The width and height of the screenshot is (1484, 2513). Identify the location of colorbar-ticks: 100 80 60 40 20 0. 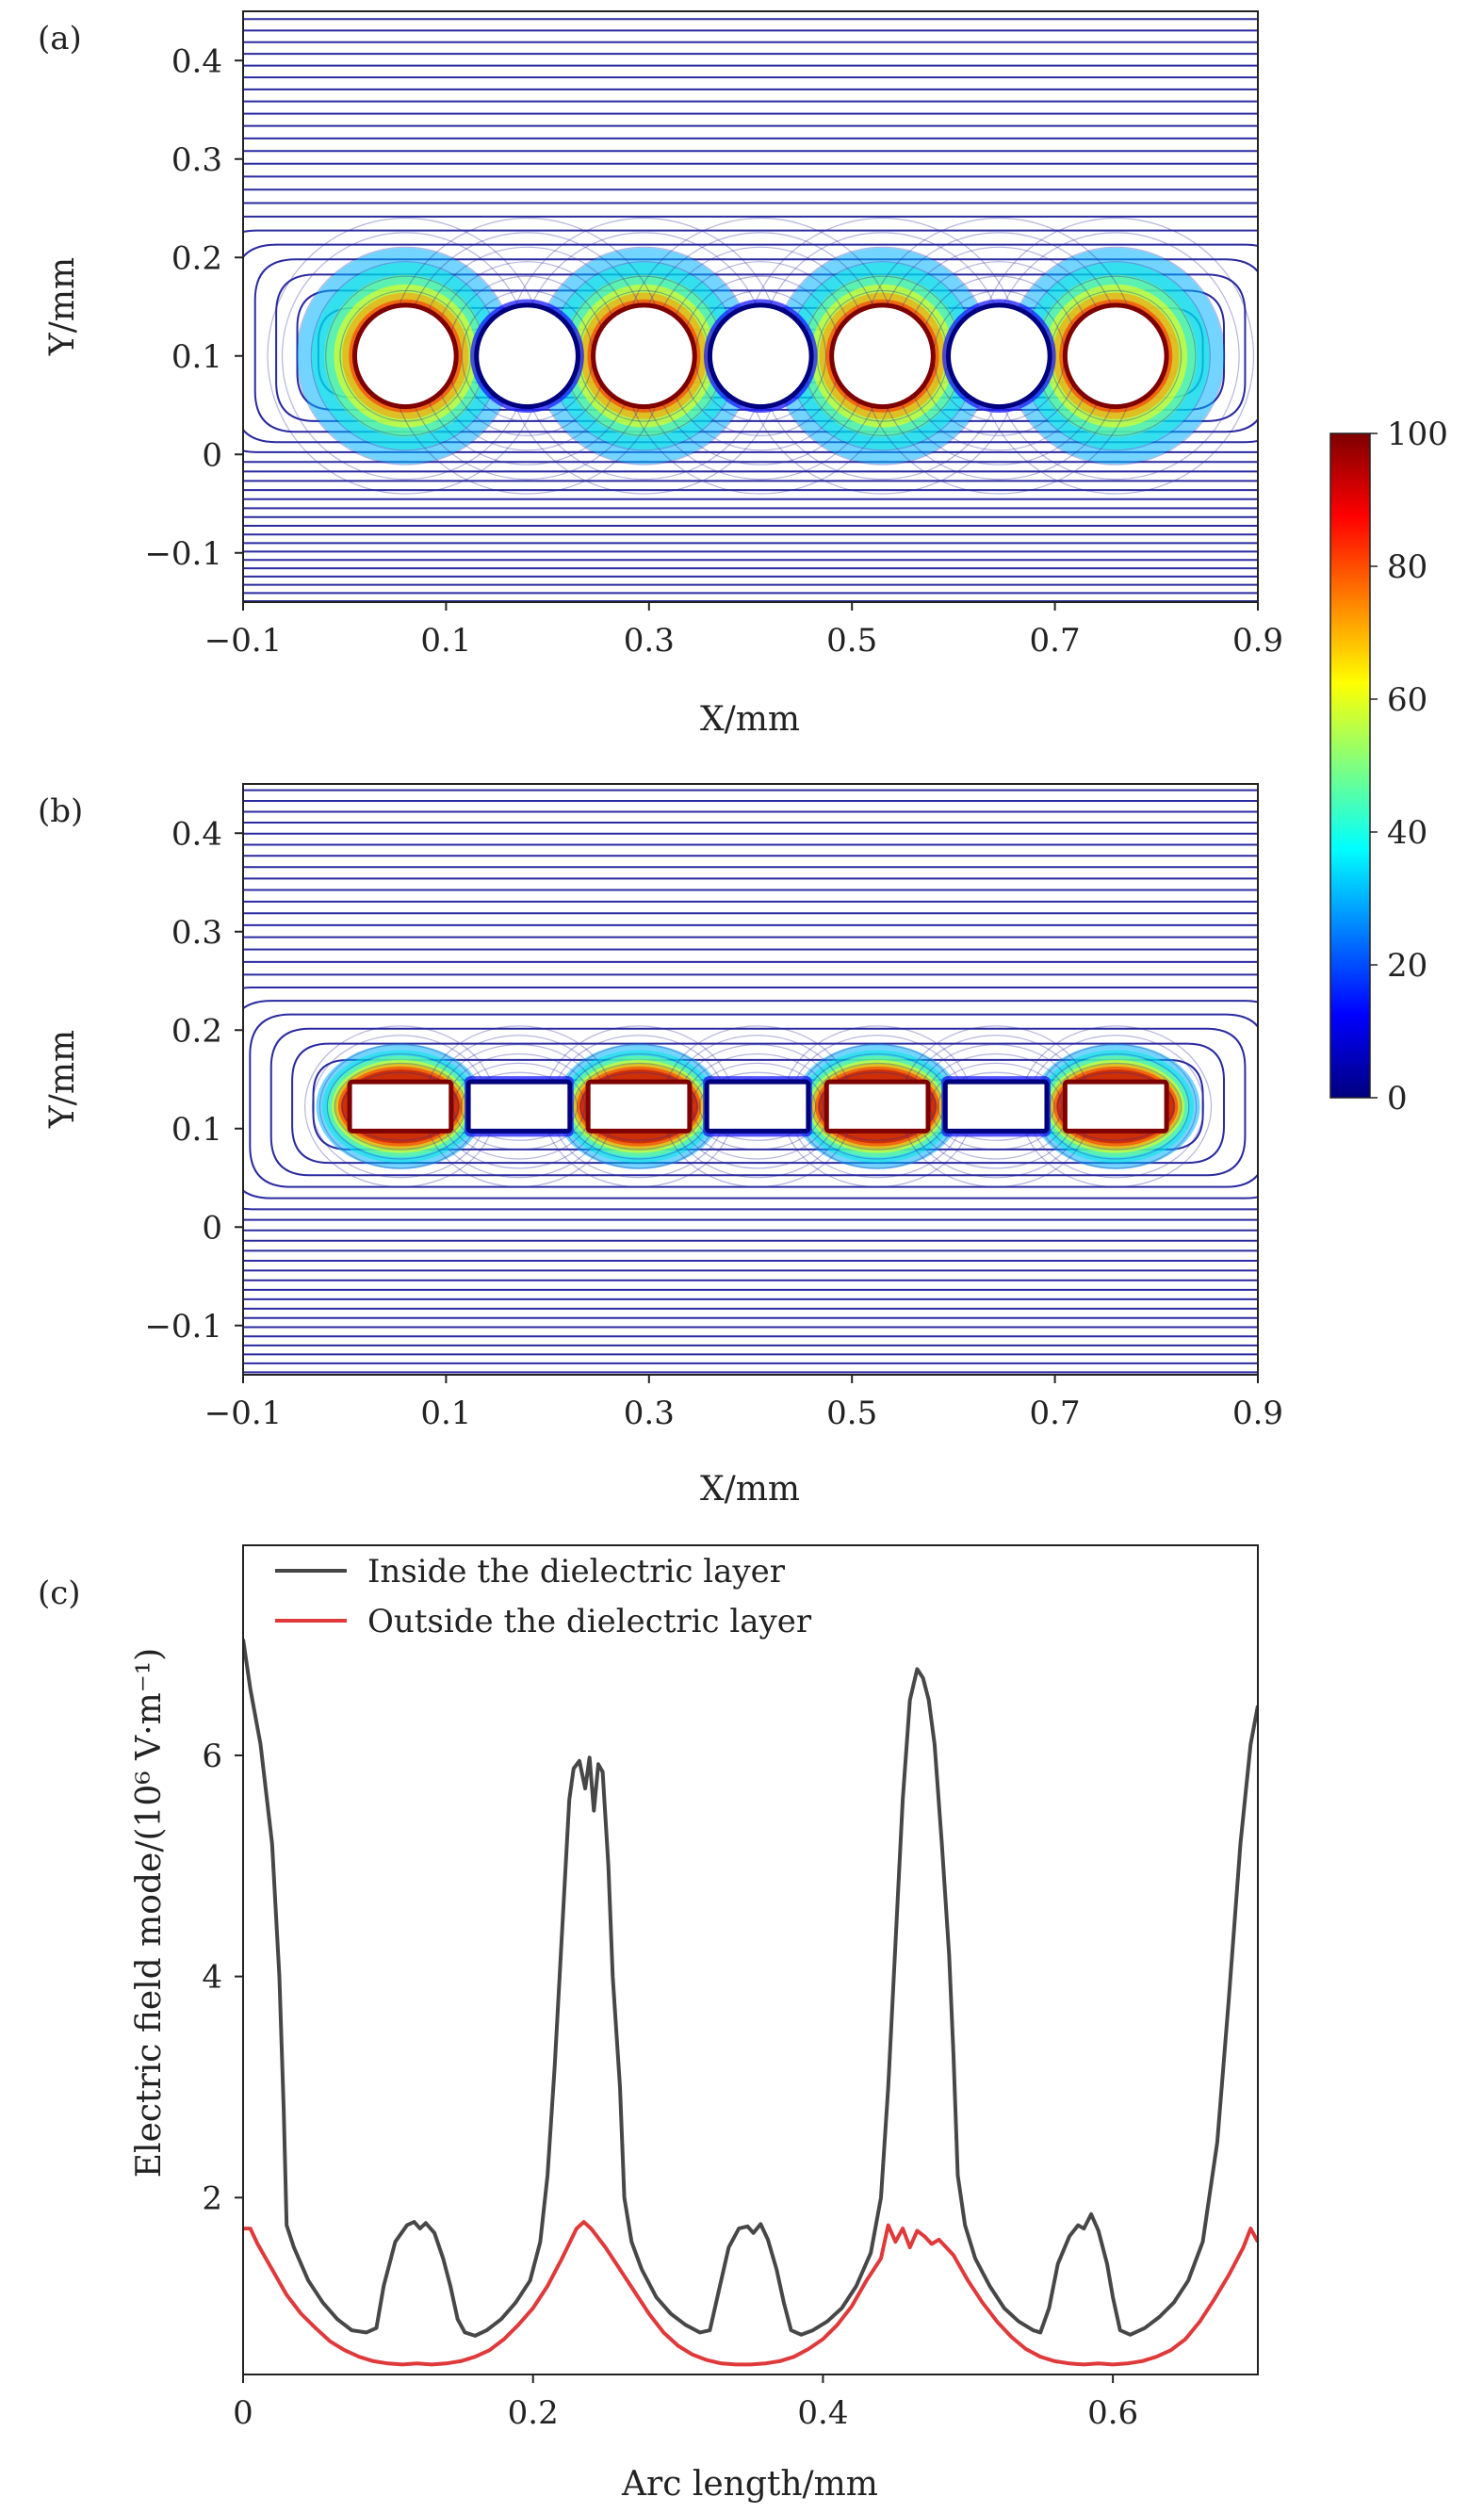
(1409, 767).